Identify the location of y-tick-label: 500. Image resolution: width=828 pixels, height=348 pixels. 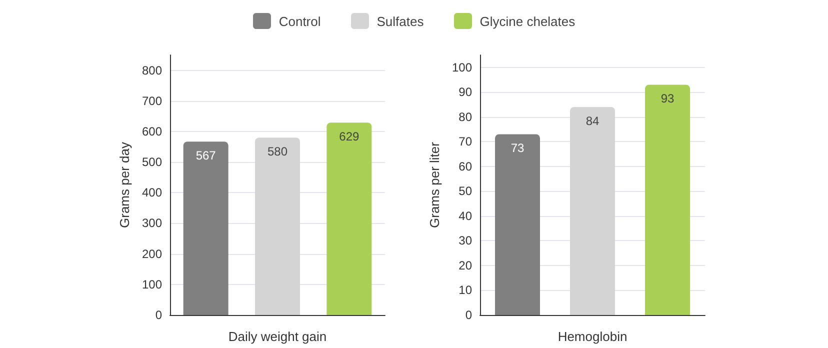
(152, 162).